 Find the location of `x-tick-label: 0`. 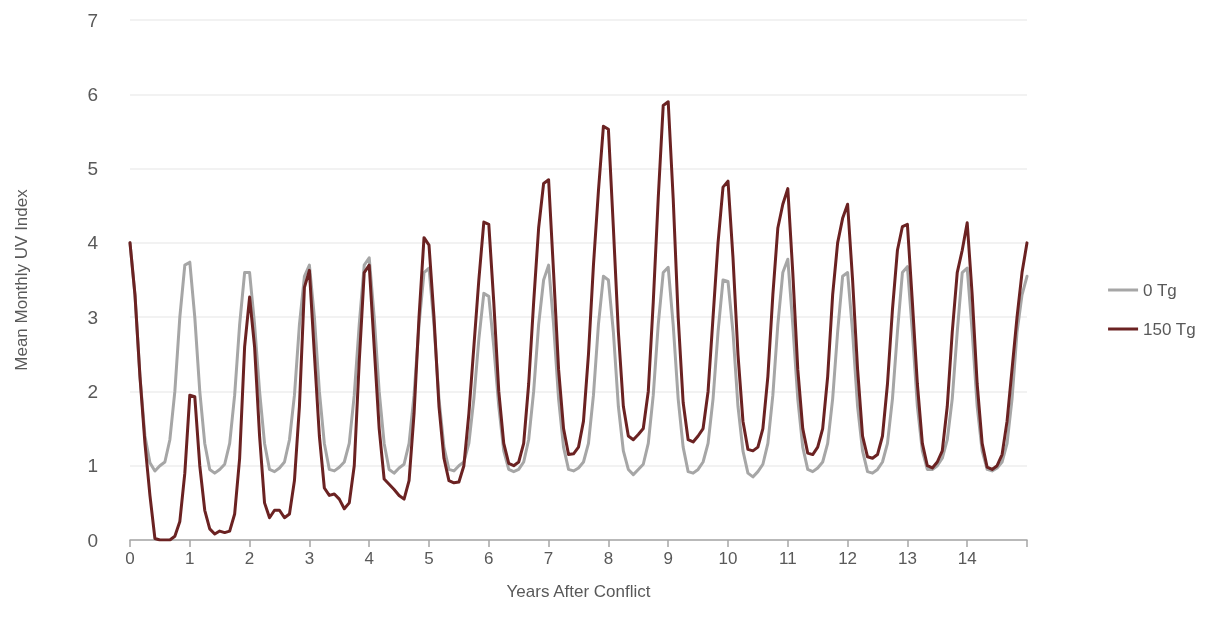

x-tick-label: 0 is located at coordinates (130, 558).